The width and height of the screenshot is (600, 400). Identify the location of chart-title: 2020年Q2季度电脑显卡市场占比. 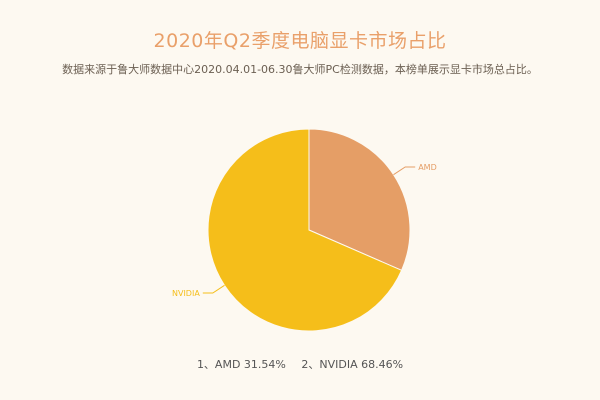
(300, 41).